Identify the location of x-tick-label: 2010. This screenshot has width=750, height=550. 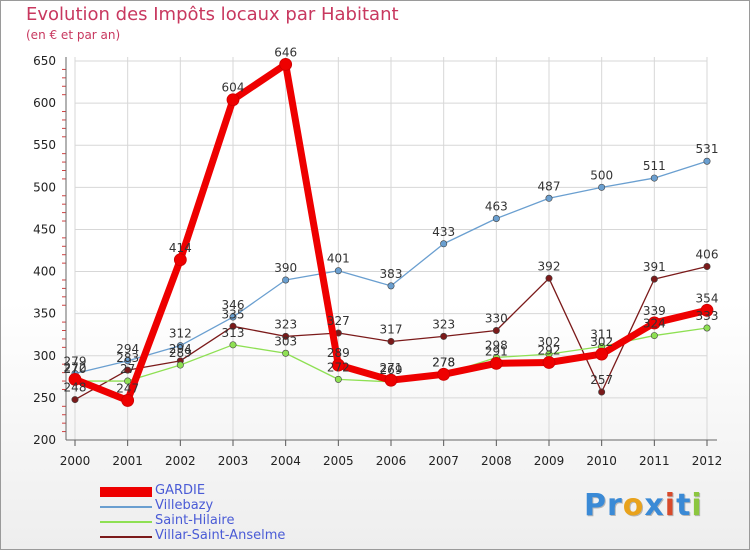
(601, 461).